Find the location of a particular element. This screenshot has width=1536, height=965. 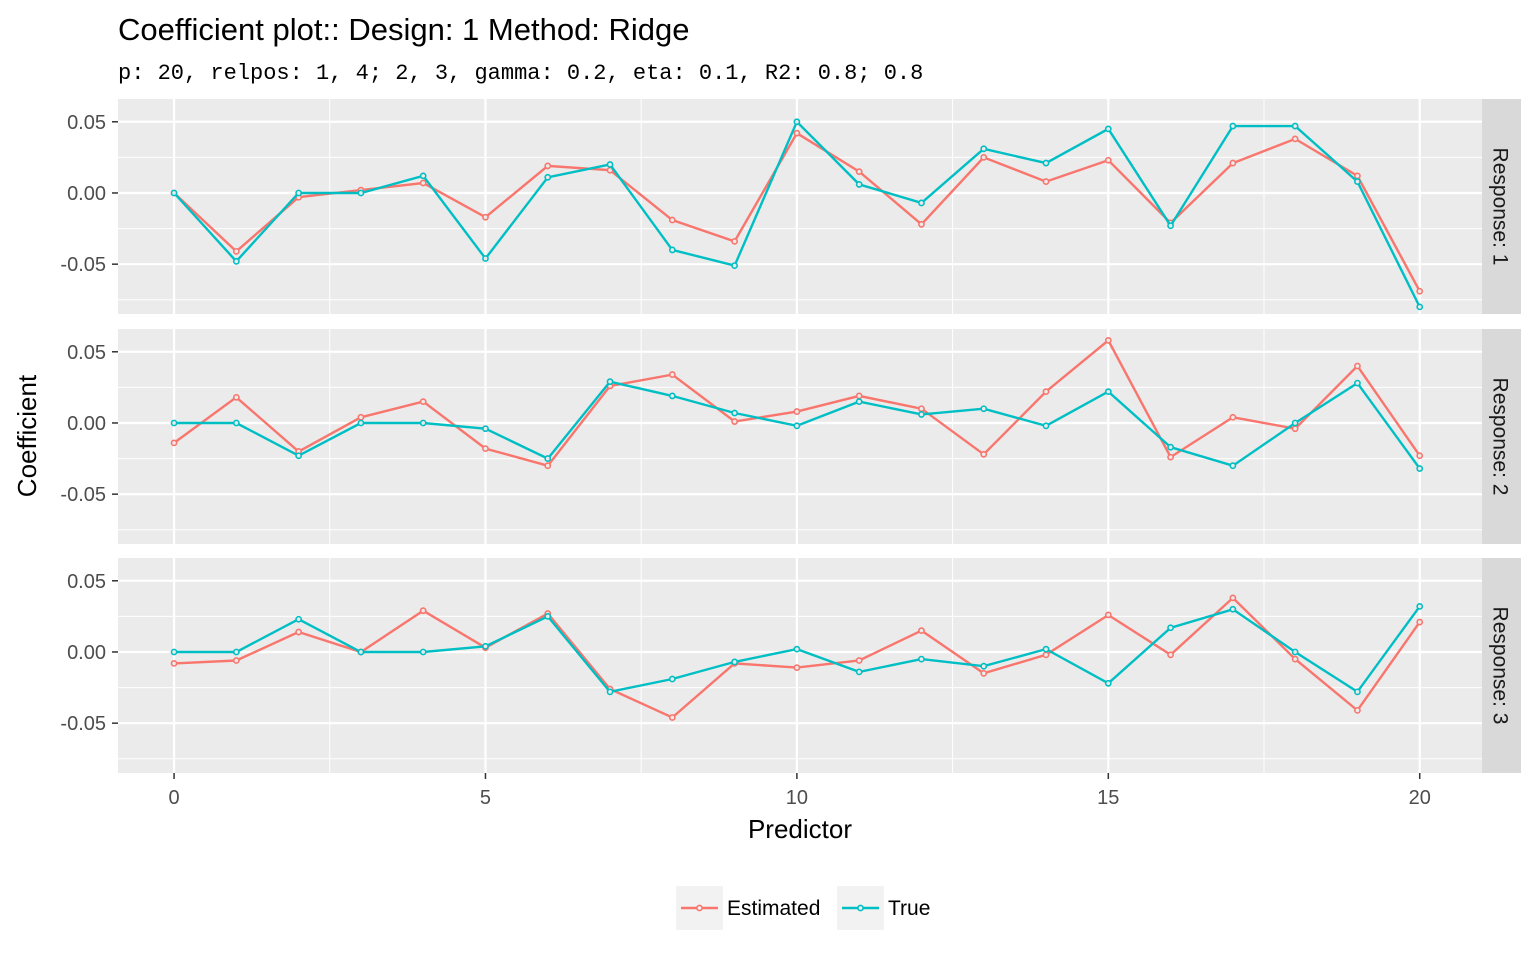

legend-item-estimated: Estimated is located at coordinates (748, 908).